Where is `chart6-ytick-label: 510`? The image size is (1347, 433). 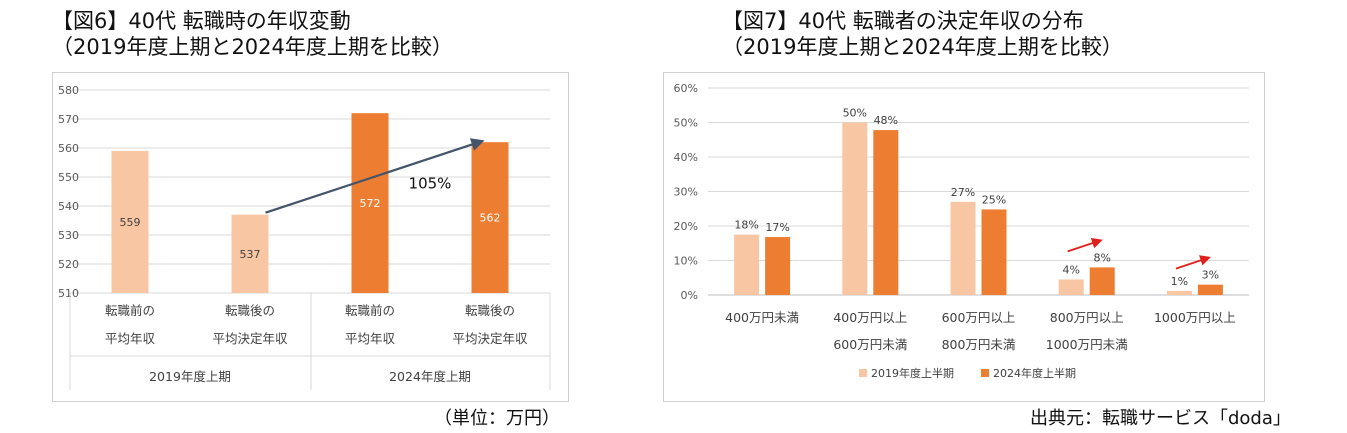 chart6-ytick-label: 510 is located at coordinates (68, 293).